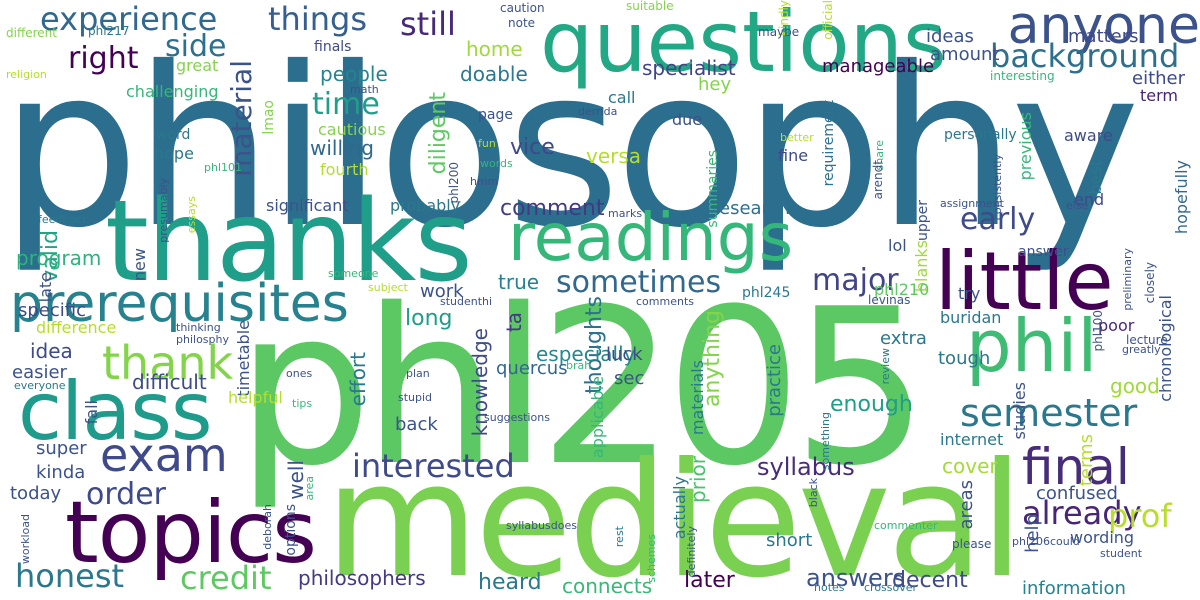 This screenshot has height=600, width=1200. What do you see at coordinates (173, 135) in the screenshot?
I see `word: word` at bounding box center [173, 135].